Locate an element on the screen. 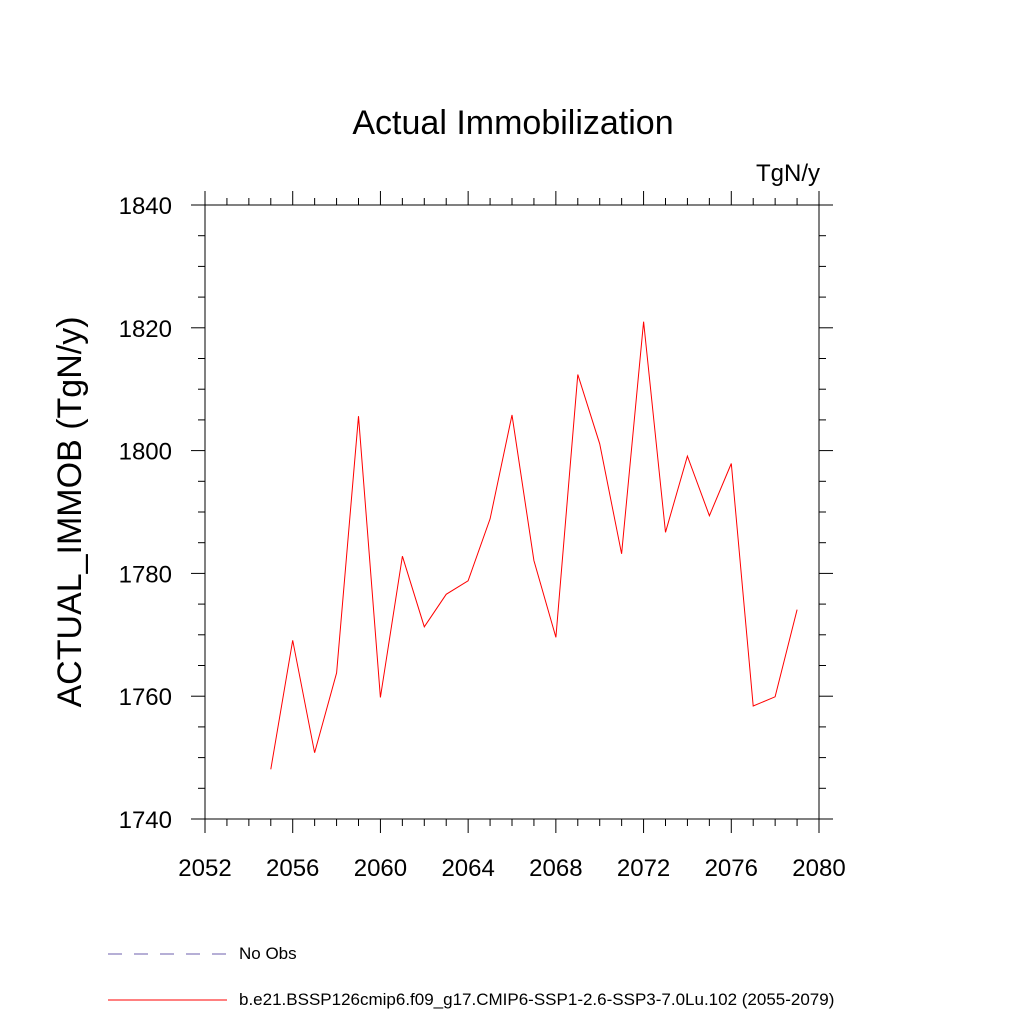 This screenshot has height=1024, width=1024. chart-title: Actual Immobilization is located at coordinates (512, 123).